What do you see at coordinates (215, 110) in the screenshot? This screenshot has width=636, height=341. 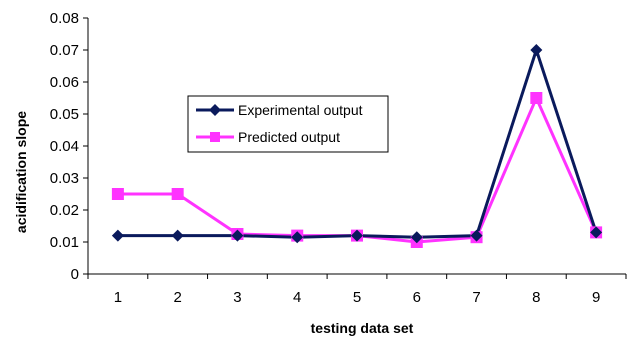 I see `legend-marker-experimental` at bounding box center [215, 110].